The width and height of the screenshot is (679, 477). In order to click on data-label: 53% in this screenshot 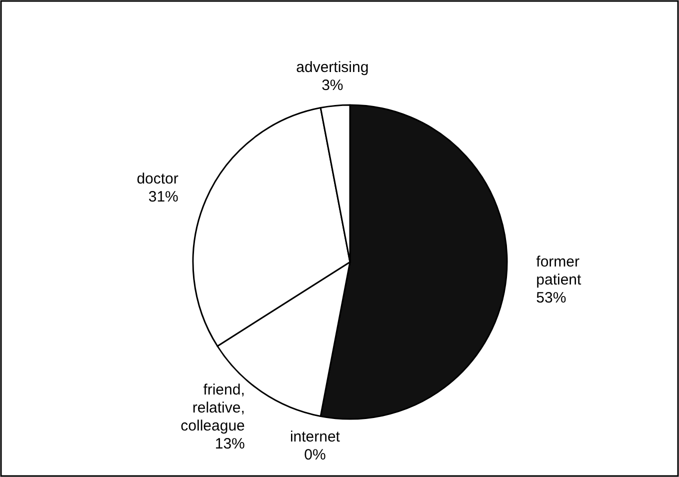, I will do `click(551, 298)`.